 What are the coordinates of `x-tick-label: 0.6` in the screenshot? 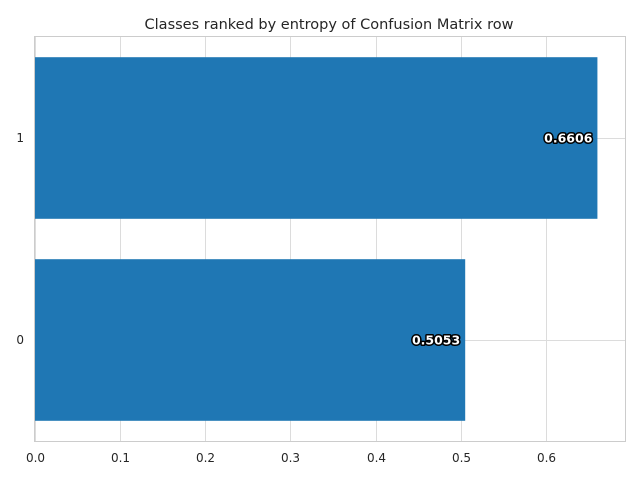 It's located at (546, 458).